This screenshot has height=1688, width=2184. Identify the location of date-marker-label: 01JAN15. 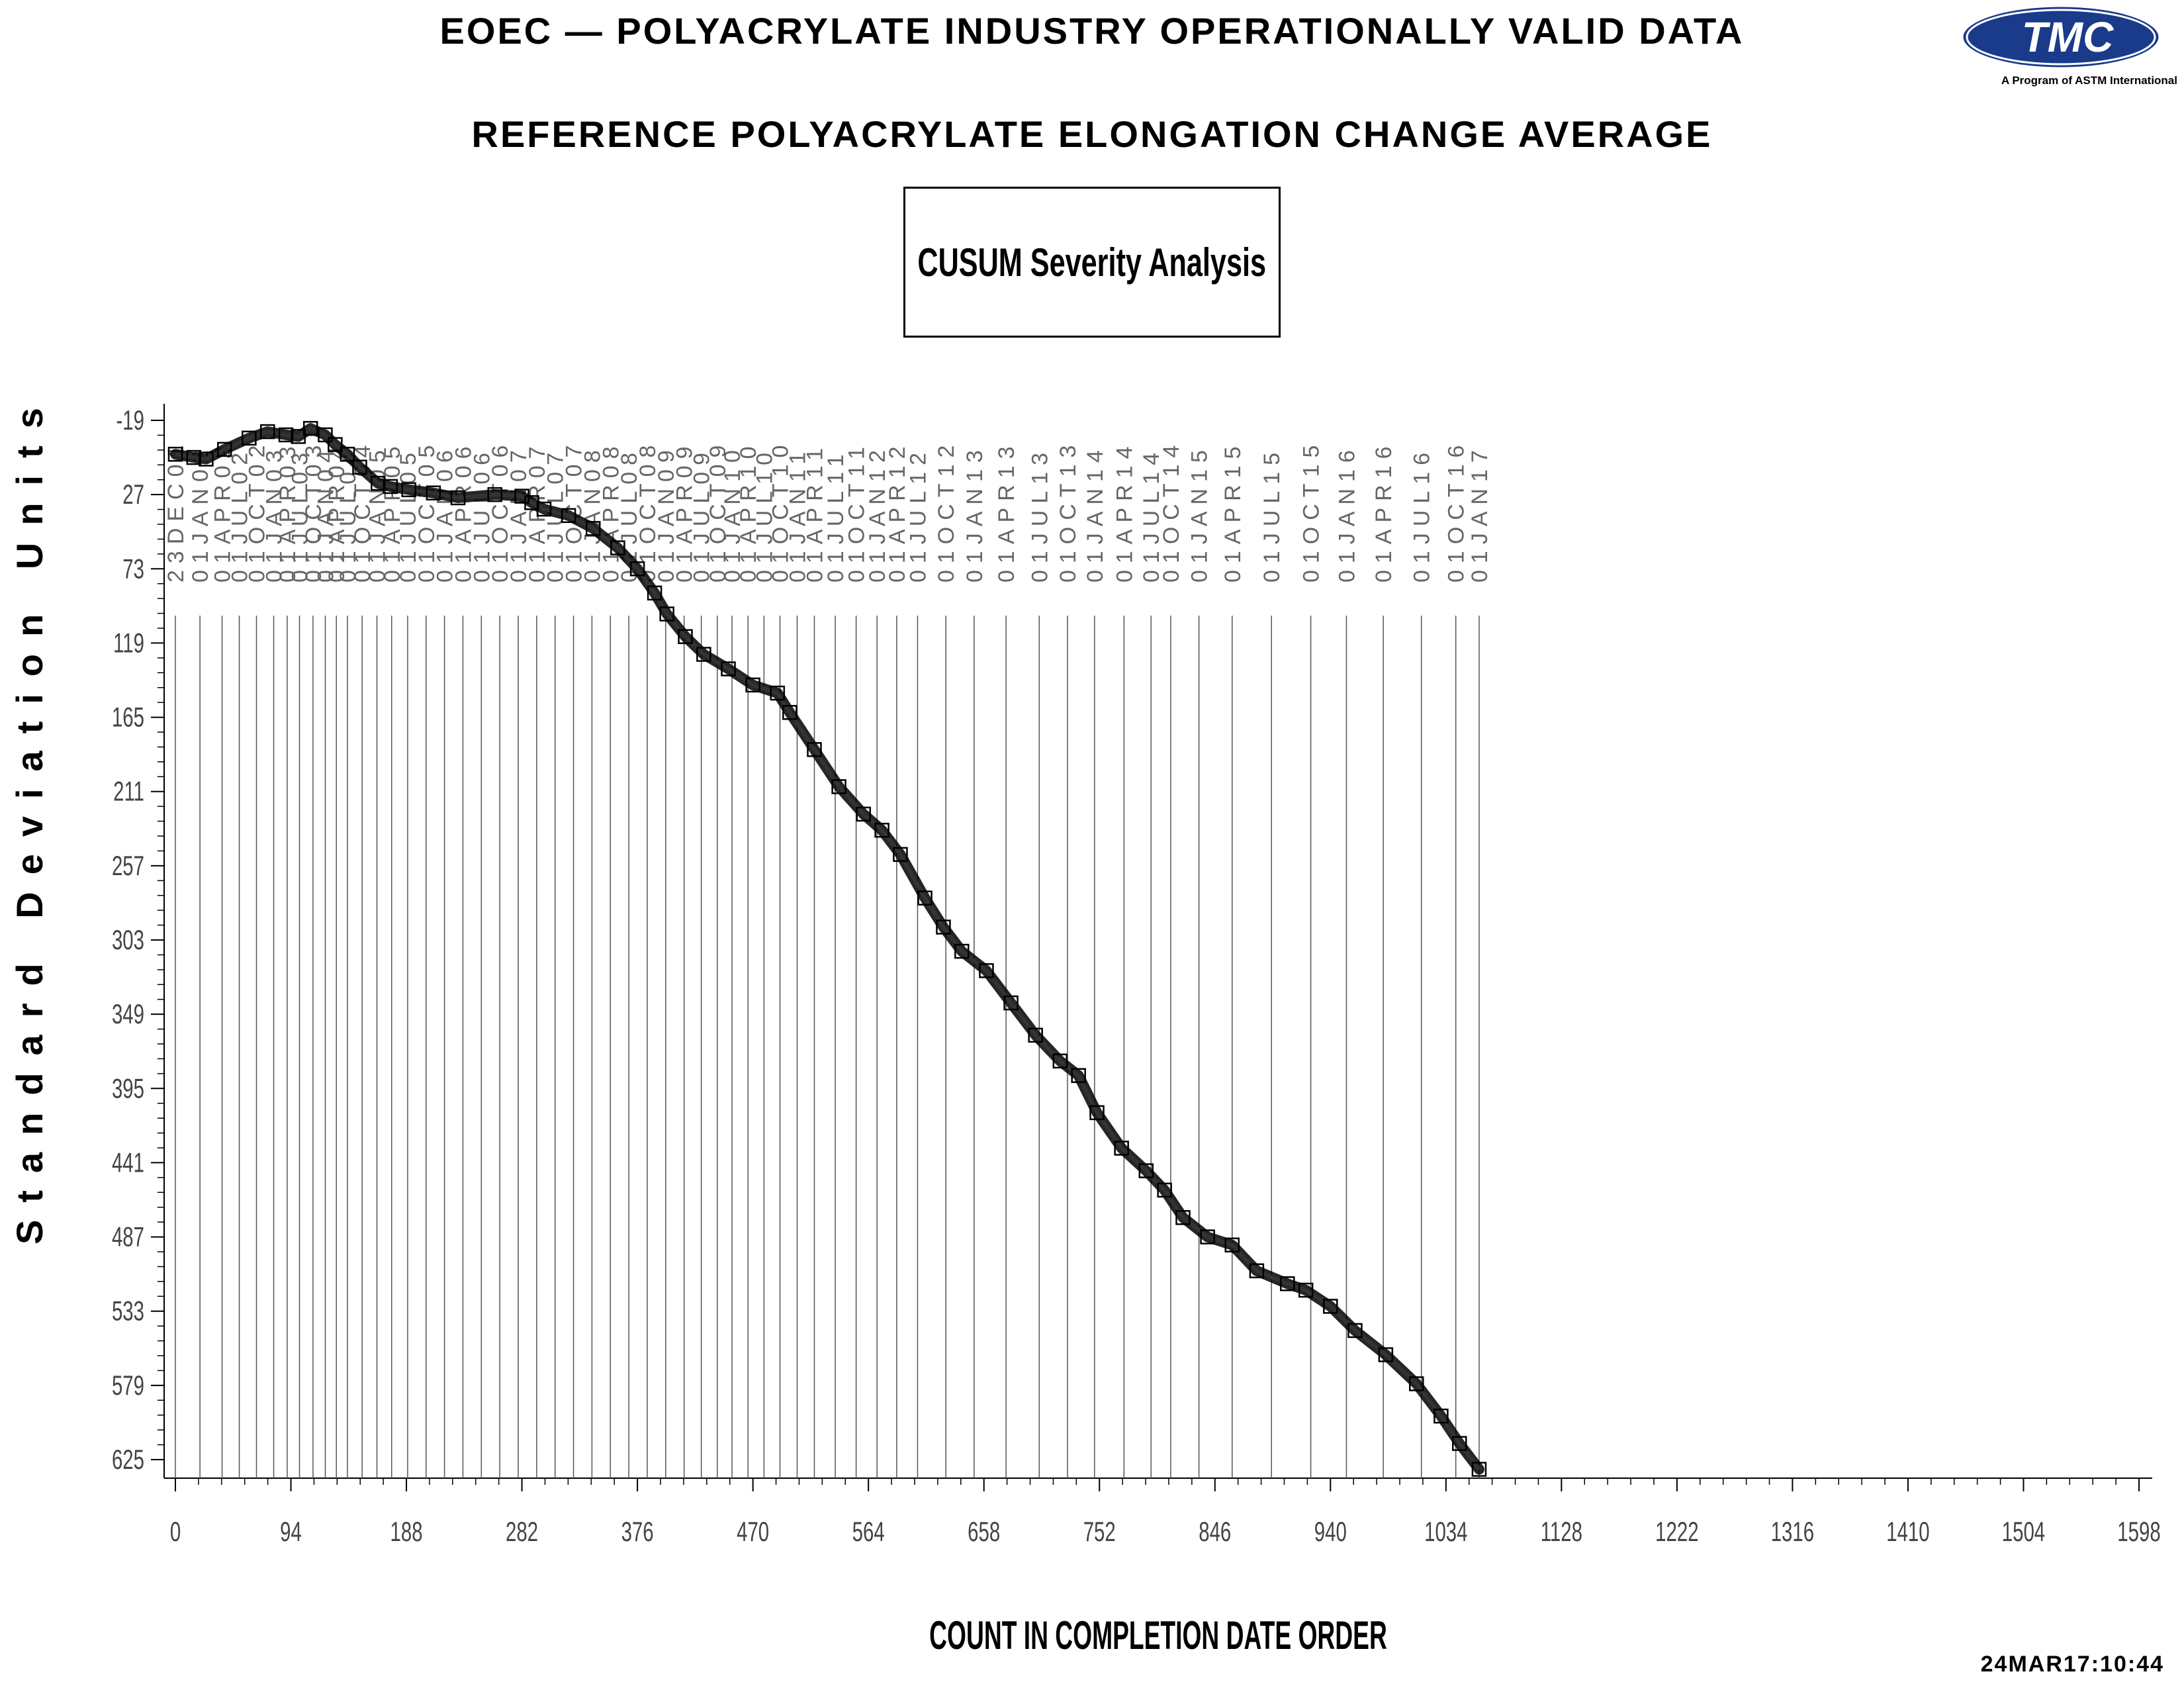
(1199, 513).